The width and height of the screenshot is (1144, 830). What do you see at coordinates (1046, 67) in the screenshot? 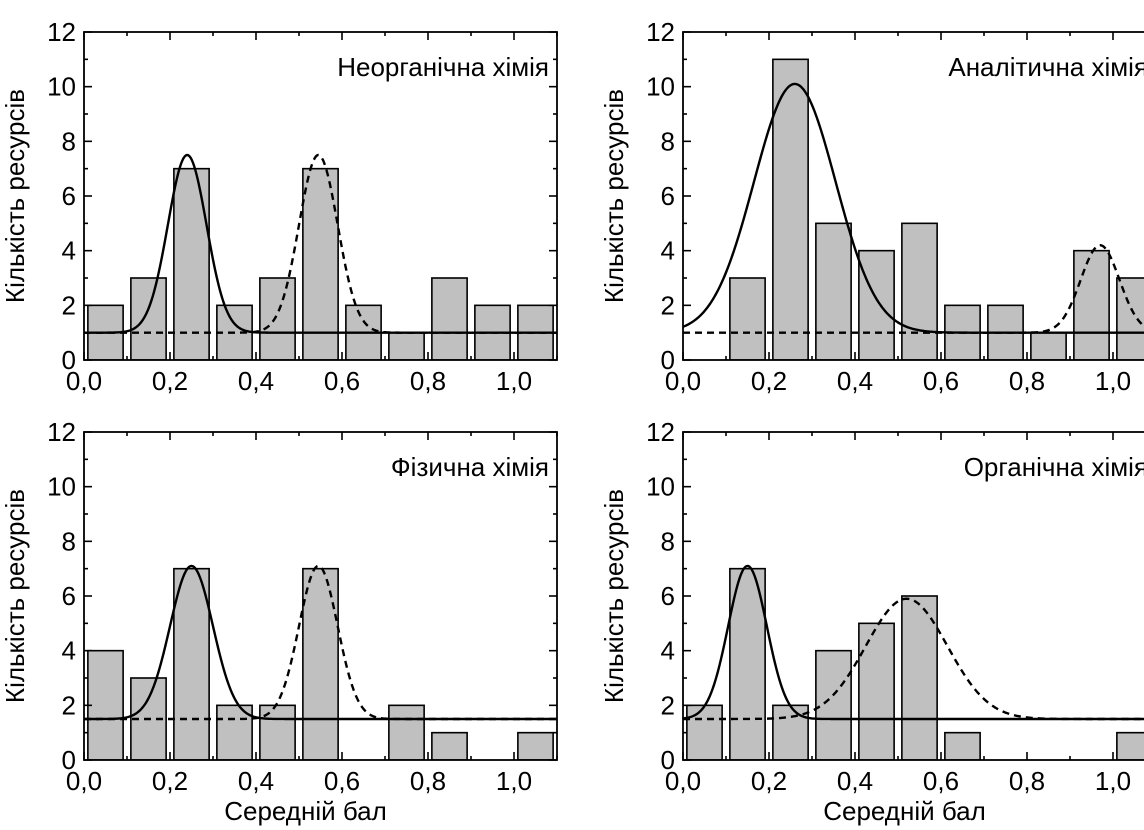
I see `panel-title: Аналітична хімія` at bounding box center [1046, 67].